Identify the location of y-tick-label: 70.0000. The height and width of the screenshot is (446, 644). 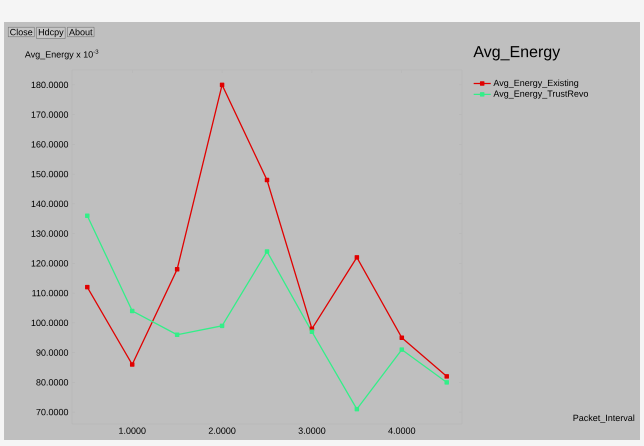
(52, 412).